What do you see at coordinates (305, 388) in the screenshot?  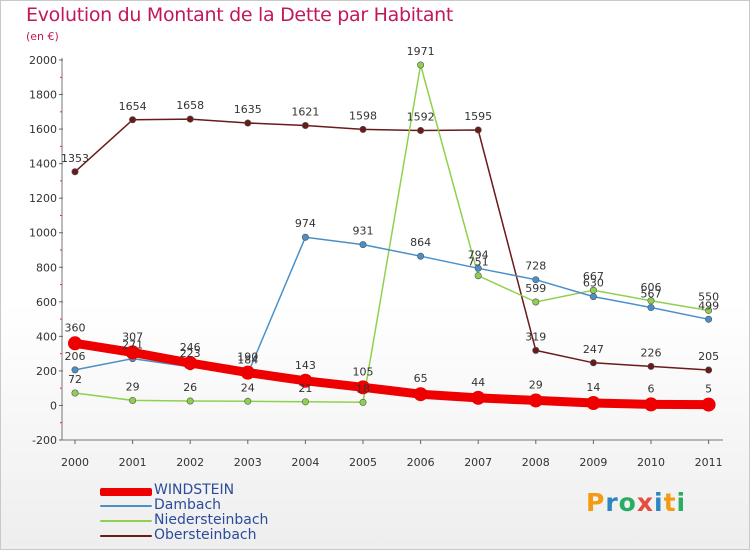 I see `data-label-niedersteinbach: 21` at bounding box center [305, 388].